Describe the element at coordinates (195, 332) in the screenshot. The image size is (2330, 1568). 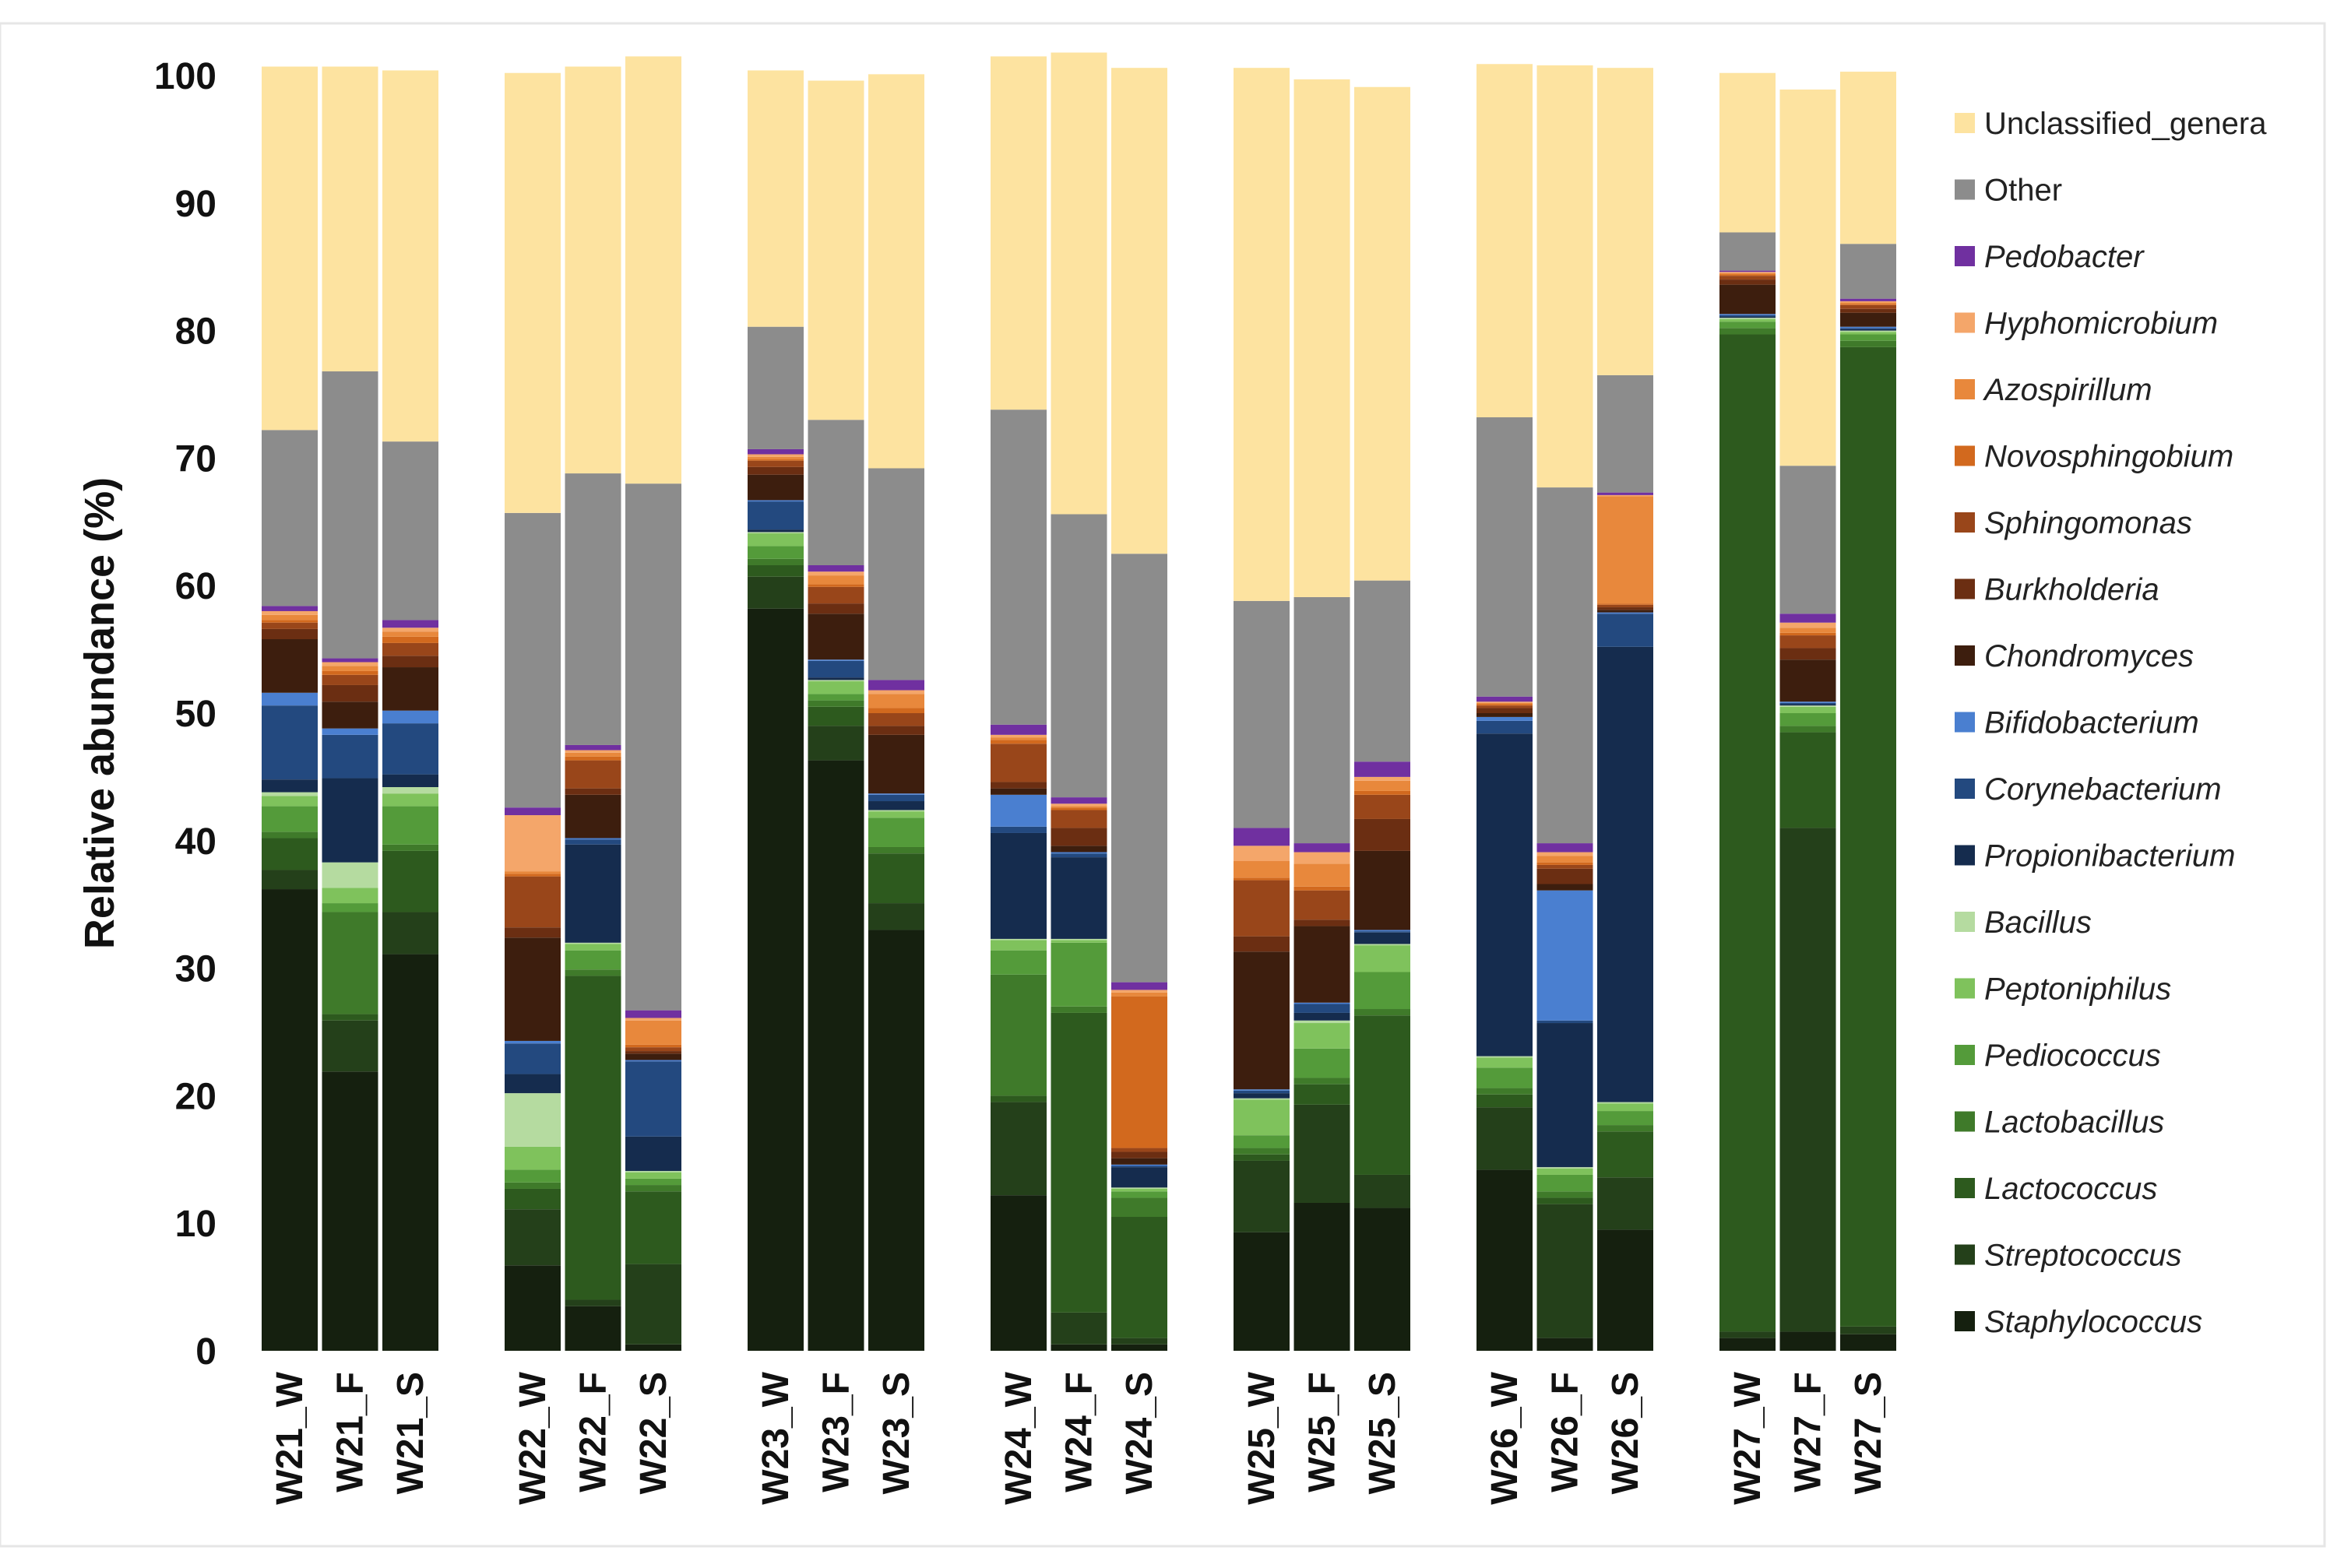
I see `y-tick-label: 80` at that location.